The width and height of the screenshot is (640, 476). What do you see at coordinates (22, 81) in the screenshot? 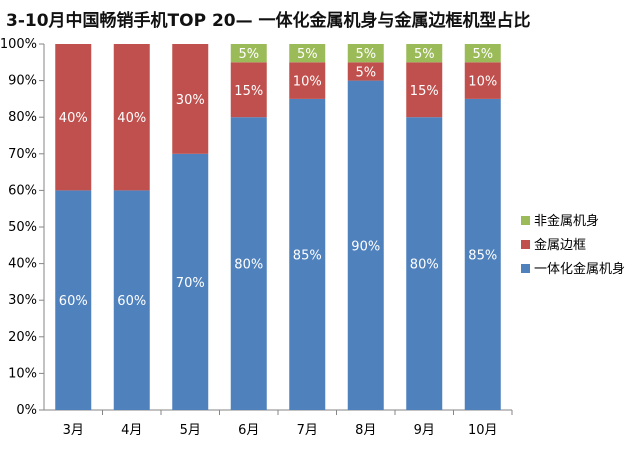
I see `y-tick-label: 90%` at bounding box center [22, 81].